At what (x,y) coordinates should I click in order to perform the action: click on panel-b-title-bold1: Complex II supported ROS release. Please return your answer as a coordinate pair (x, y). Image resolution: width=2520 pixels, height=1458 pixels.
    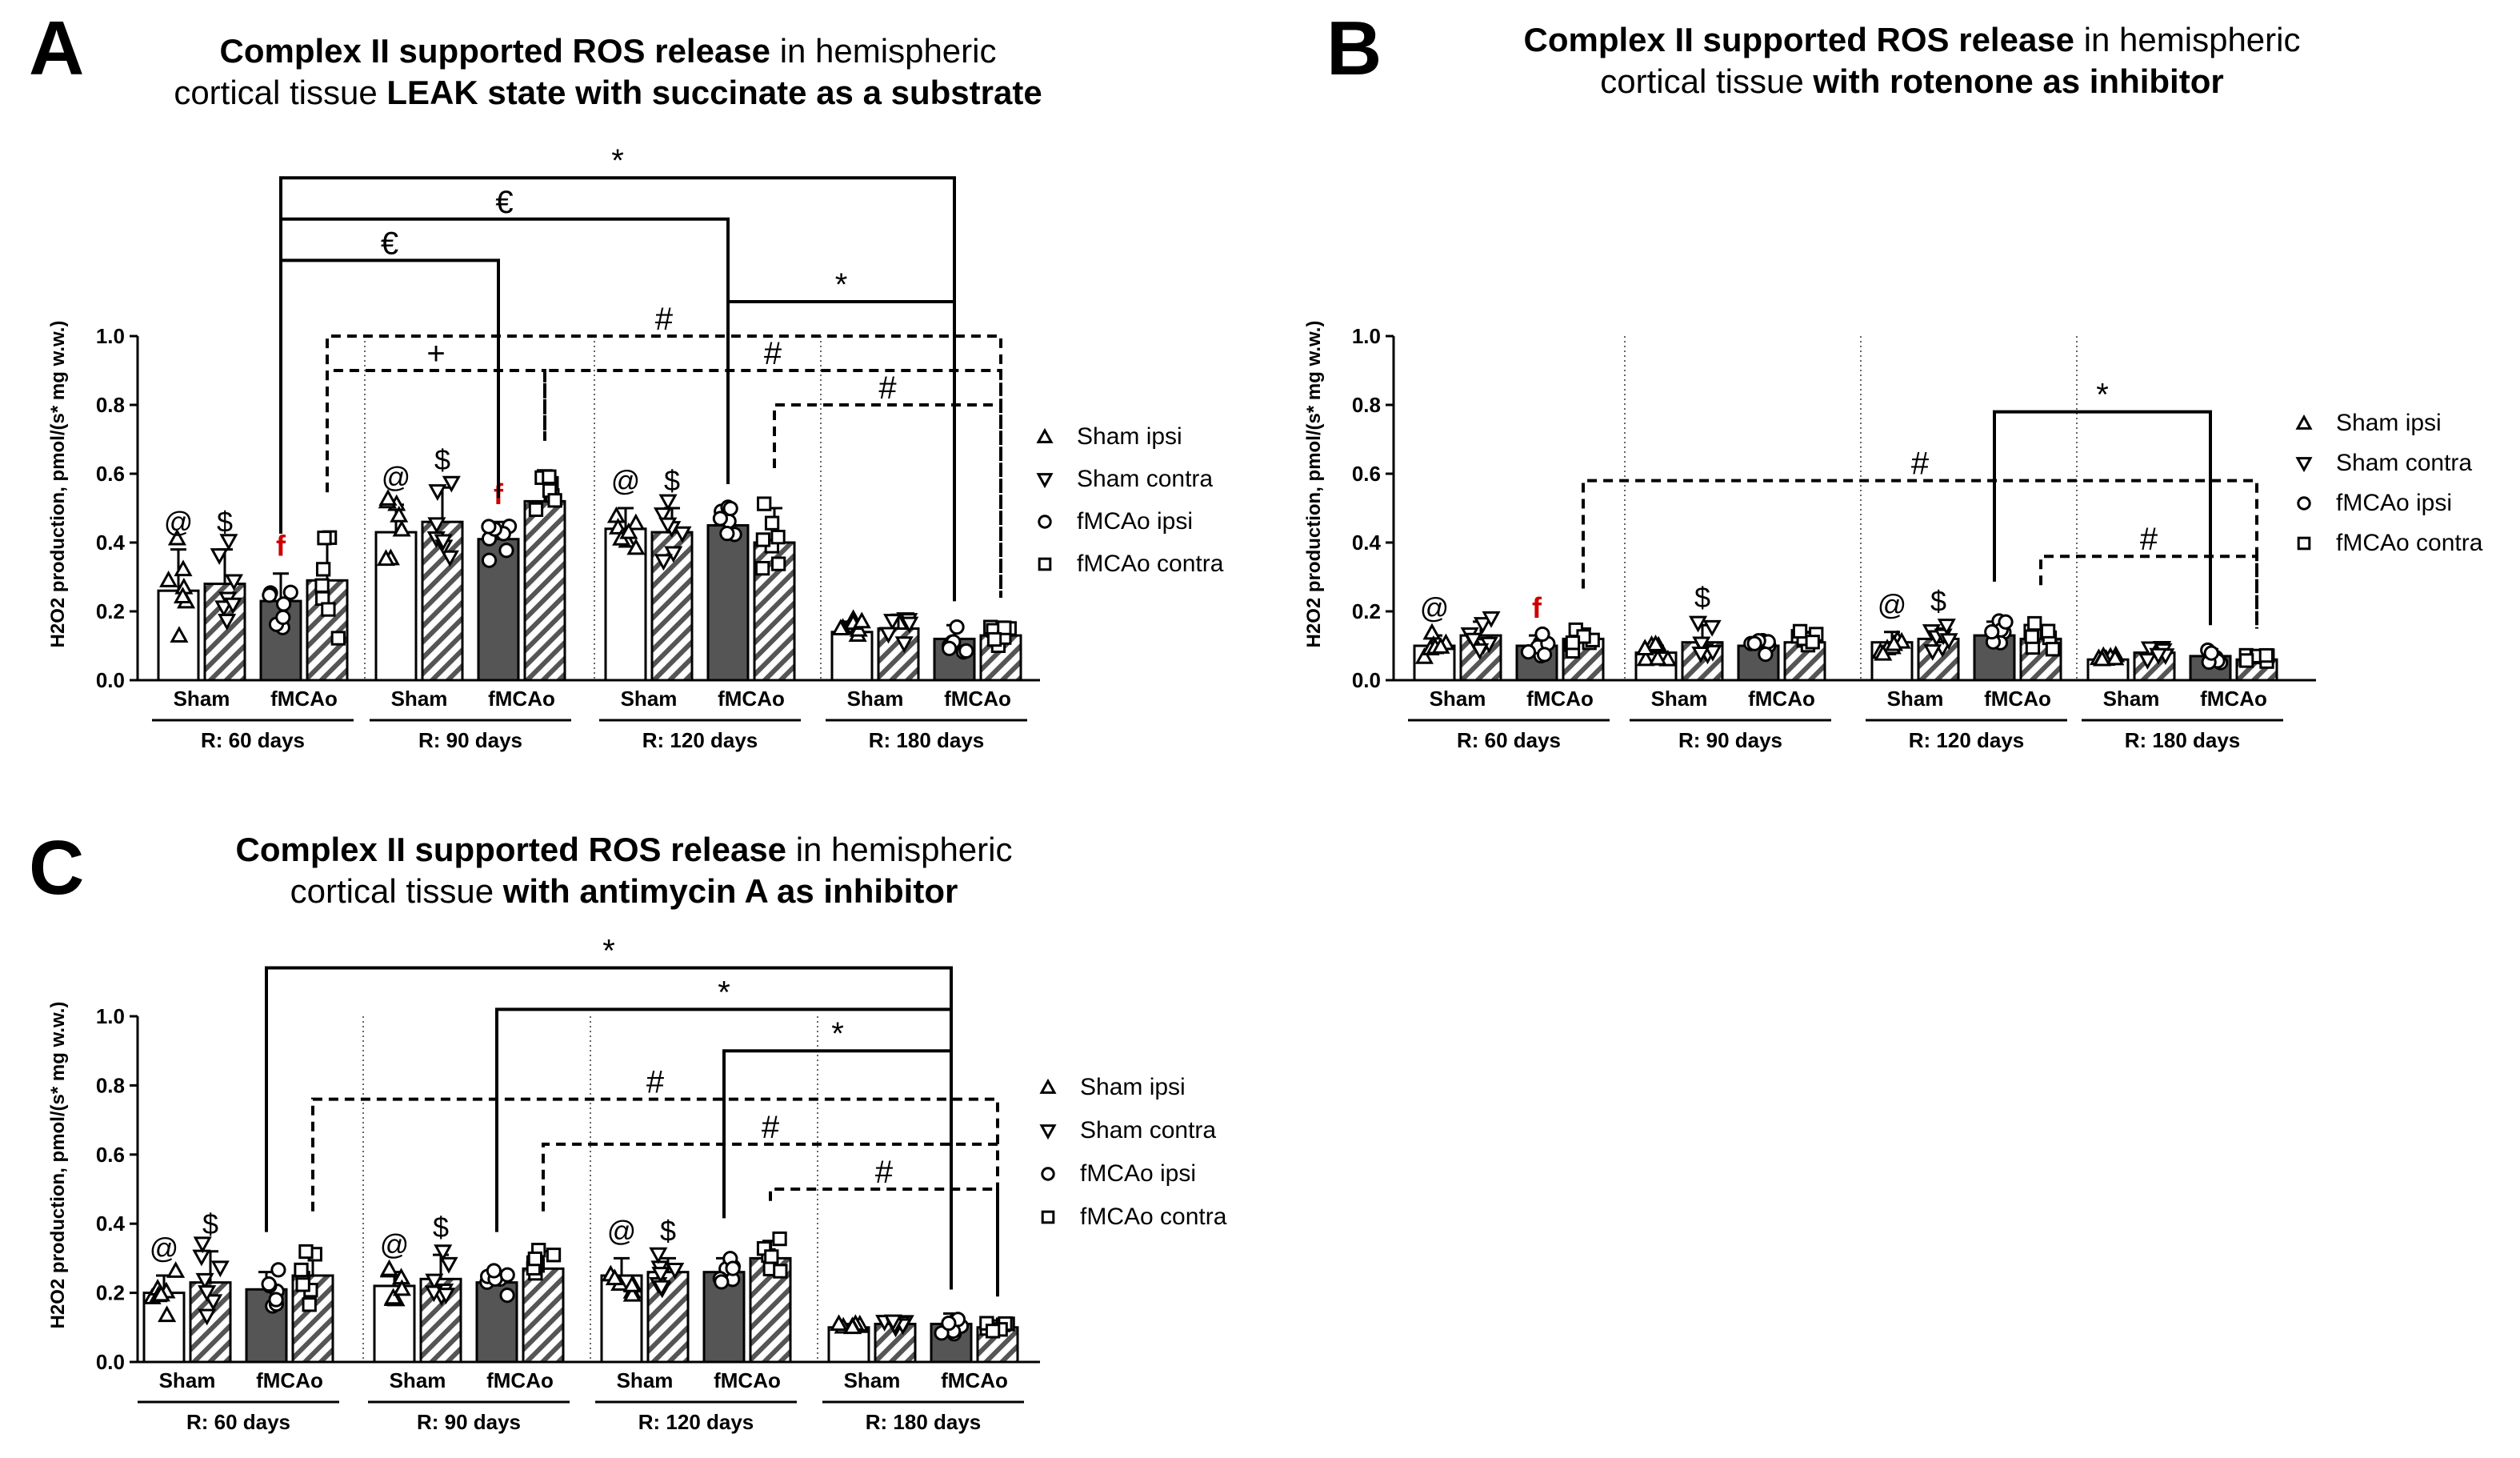
    Looking at the image, I should click on (1799, 39).